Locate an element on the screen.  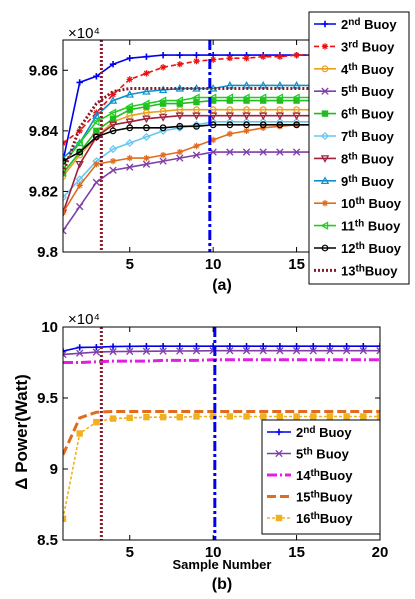
legend-entry-label: 16thBuoy is located at coordinates (324, 518).